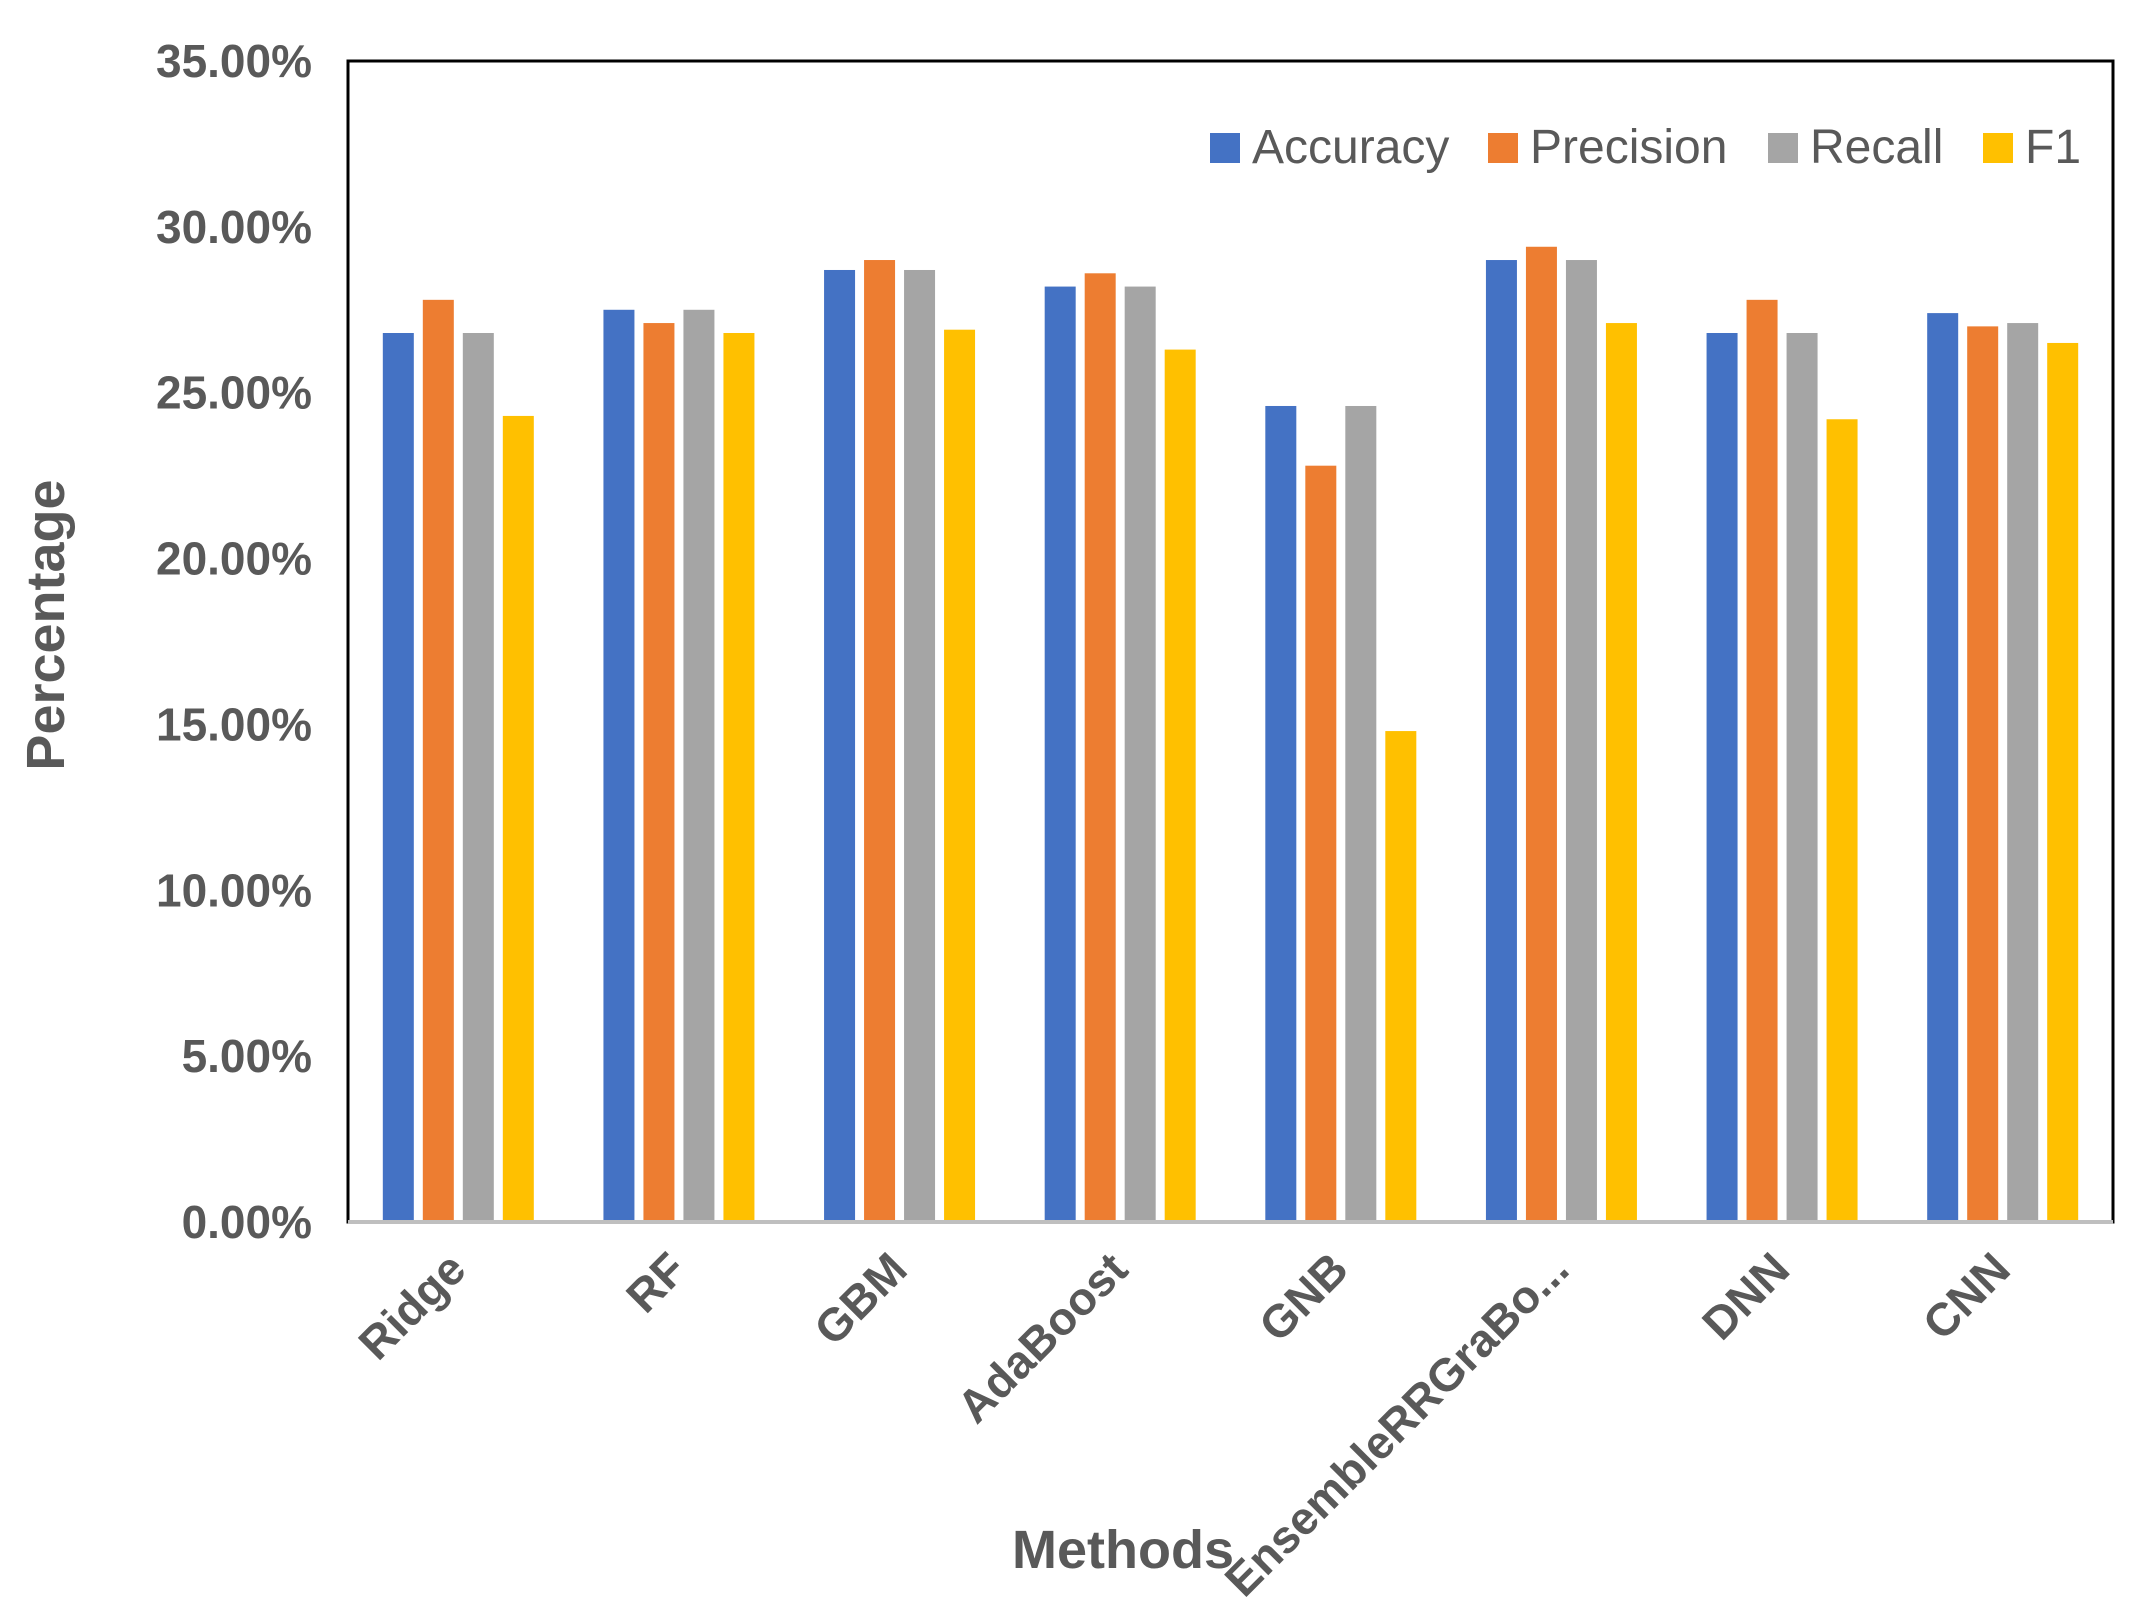 The image size is (2139, 1616). I want to click on x-axis-title: Methods, so click(1123, 1550).